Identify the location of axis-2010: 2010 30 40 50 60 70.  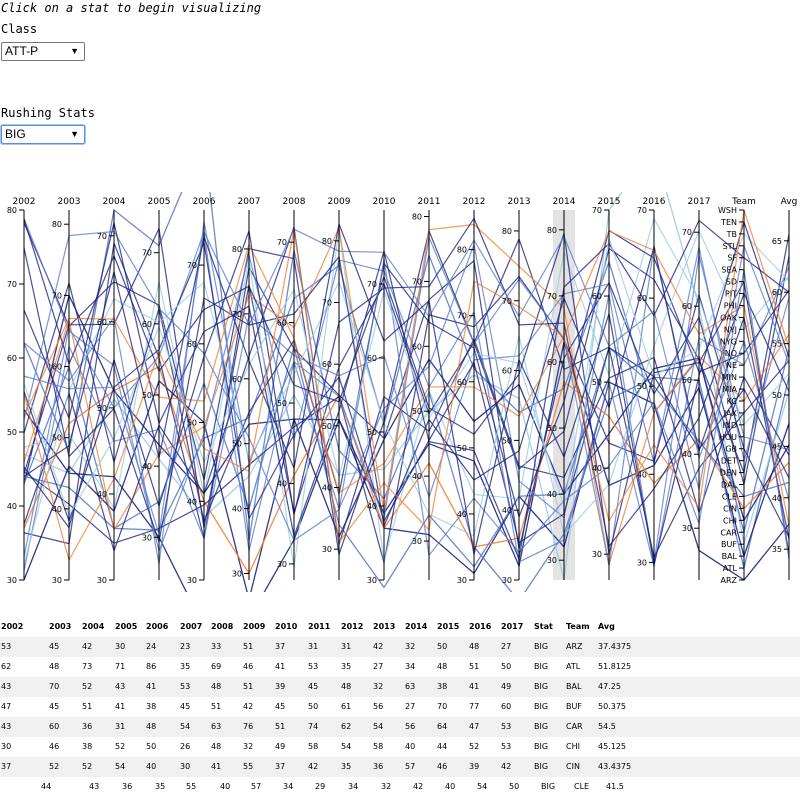
(381, 391).